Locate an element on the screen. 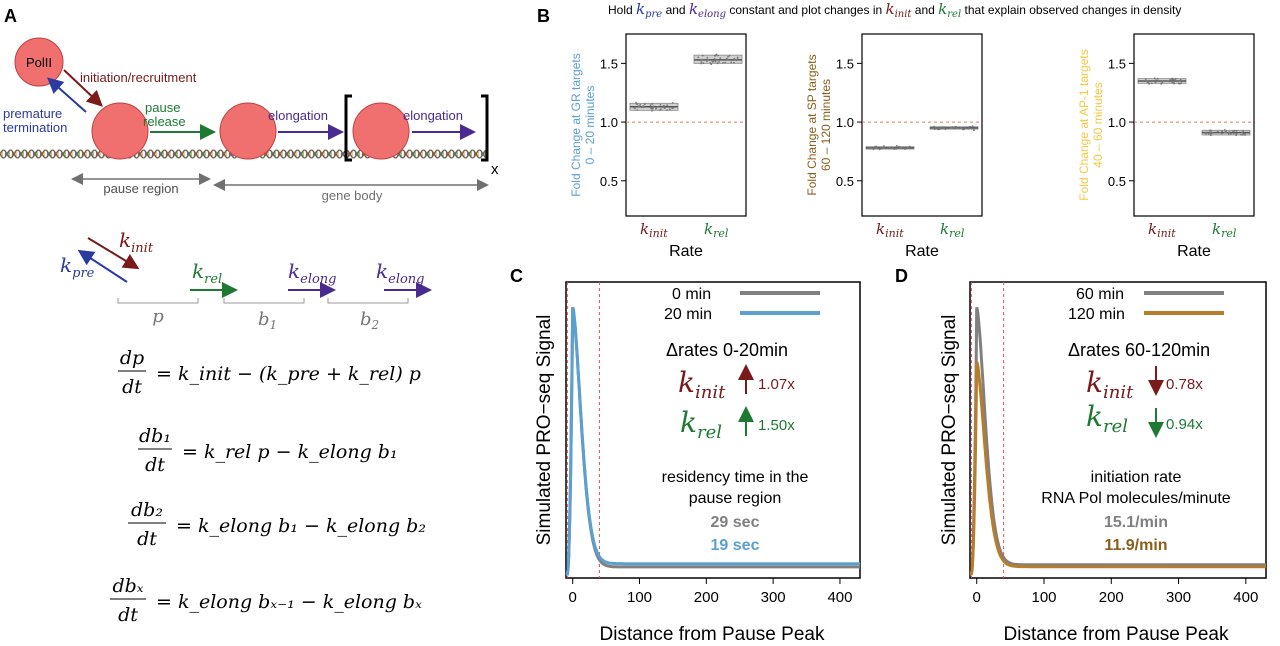  x-tick-label: 100 is located at coordinates (1043, 597).